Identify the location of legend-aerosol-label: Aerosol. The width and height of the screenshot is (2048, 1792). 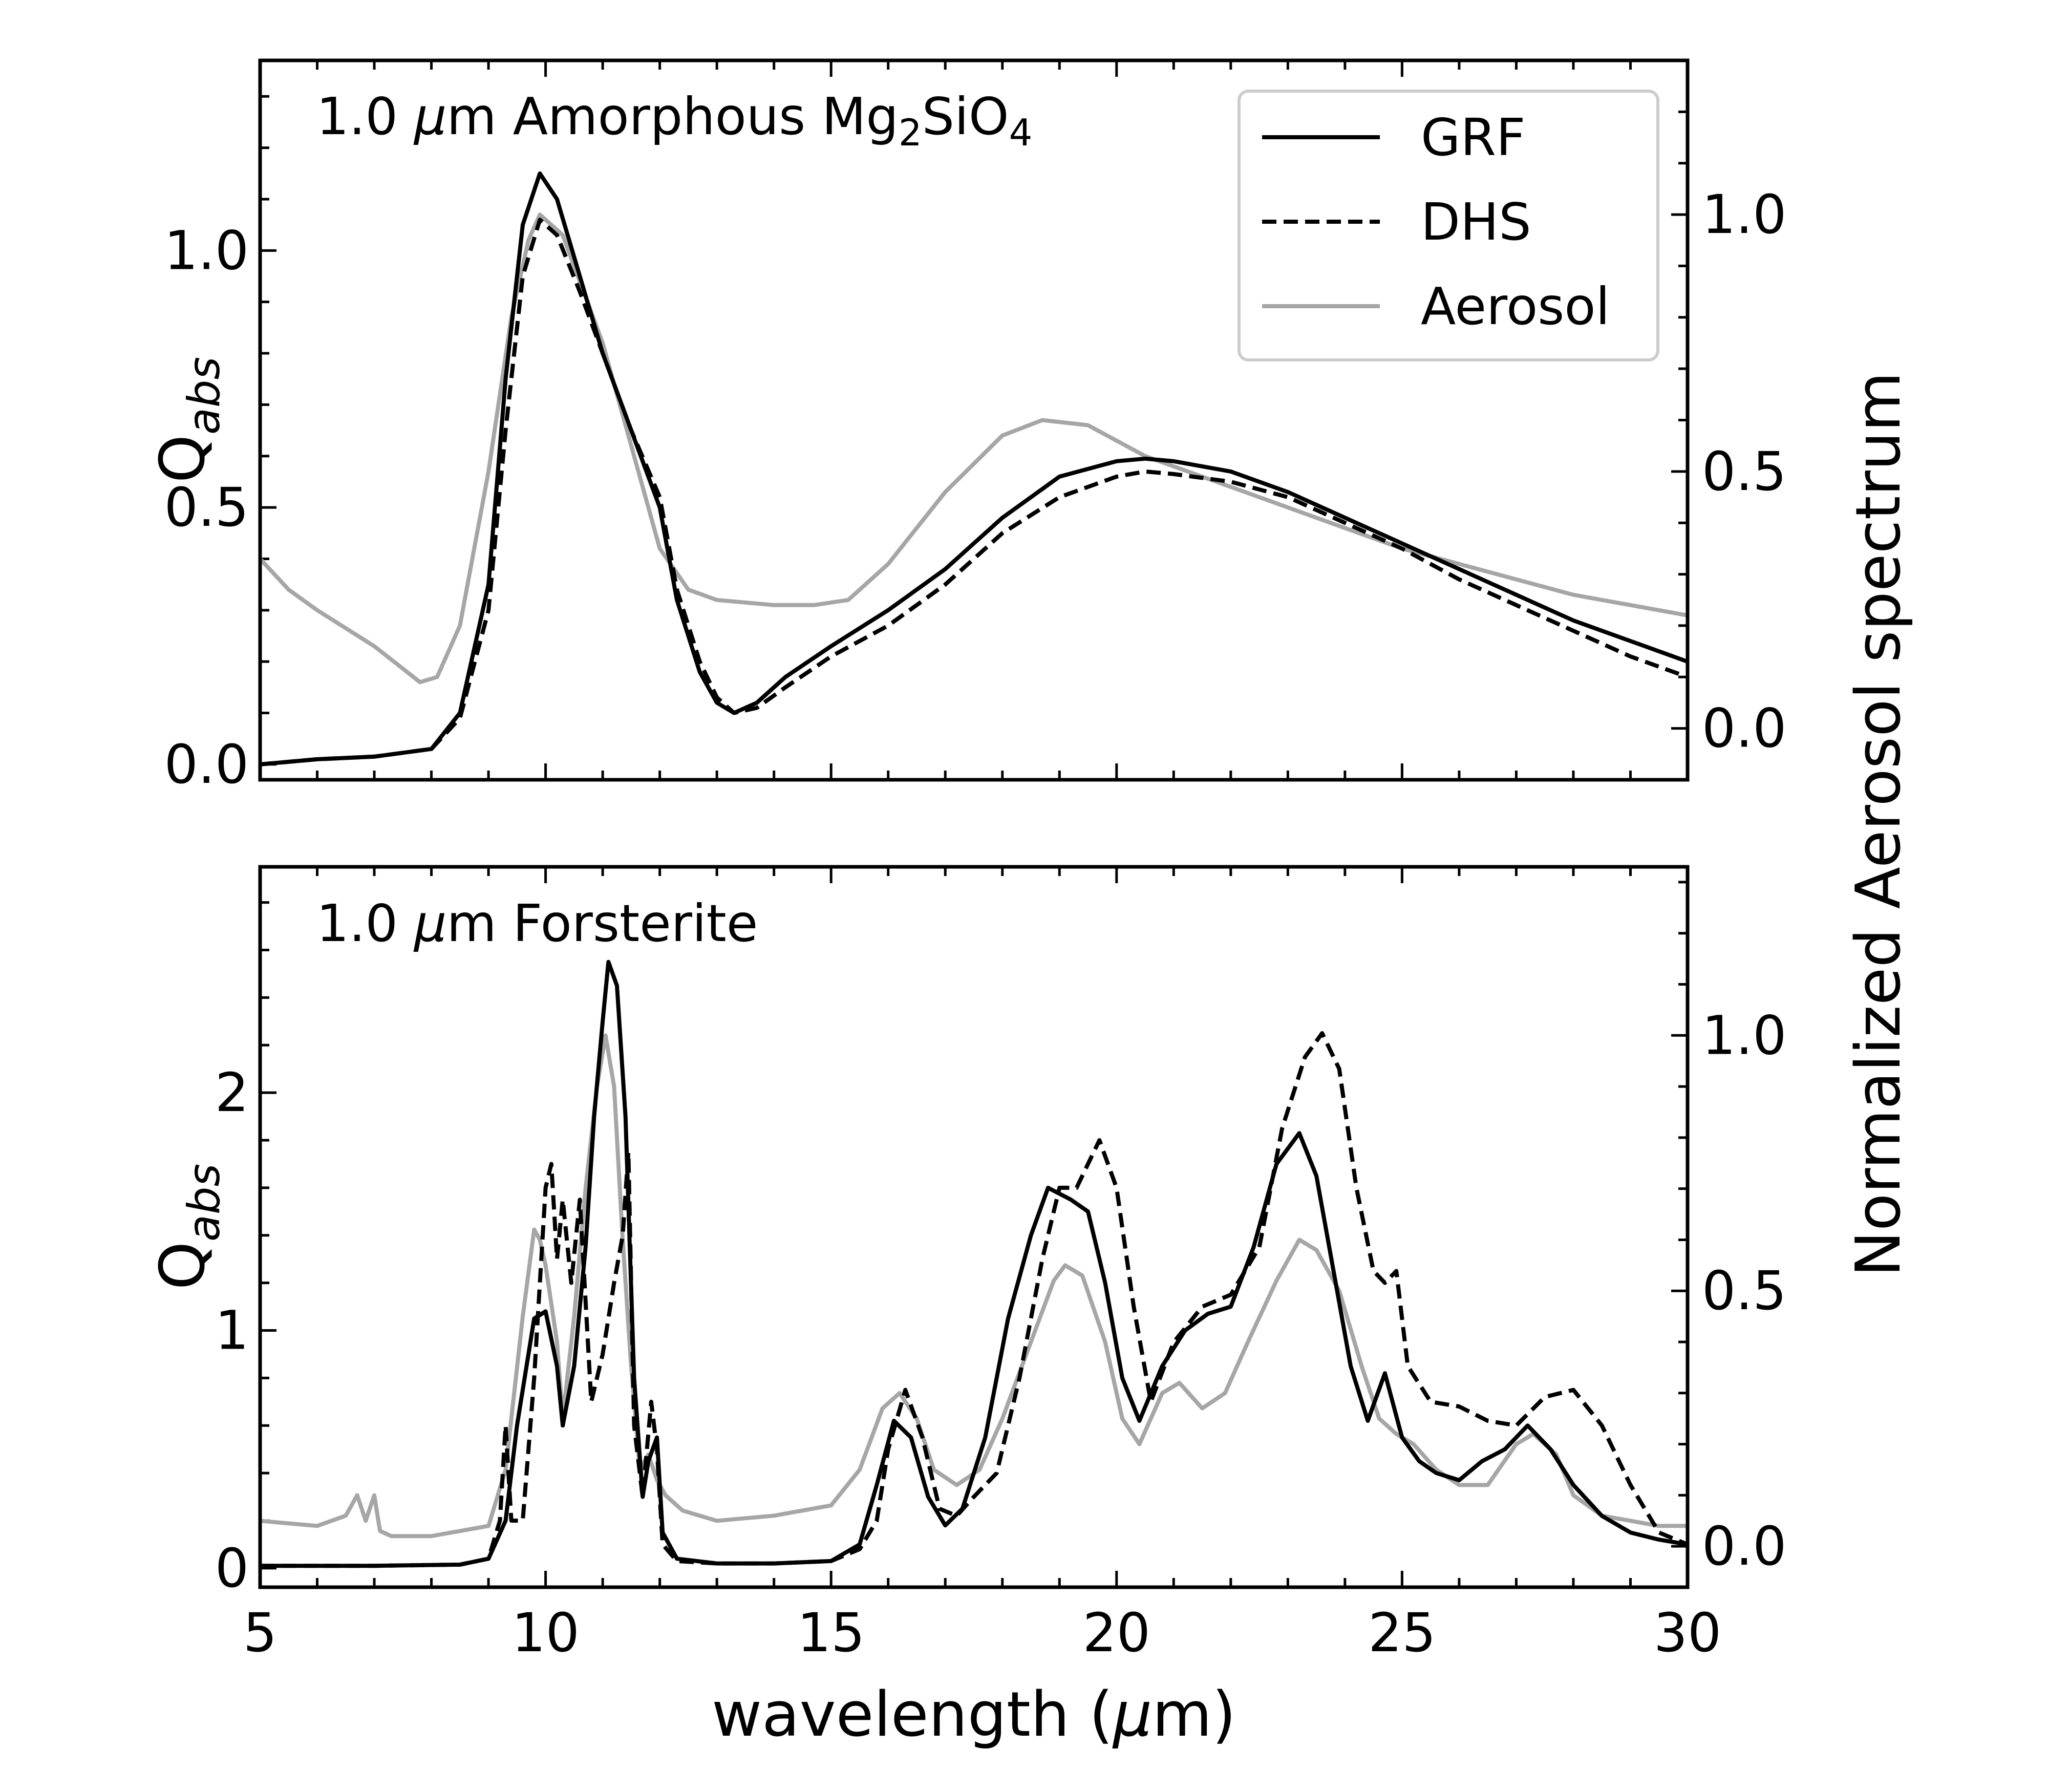
(1515, 306).